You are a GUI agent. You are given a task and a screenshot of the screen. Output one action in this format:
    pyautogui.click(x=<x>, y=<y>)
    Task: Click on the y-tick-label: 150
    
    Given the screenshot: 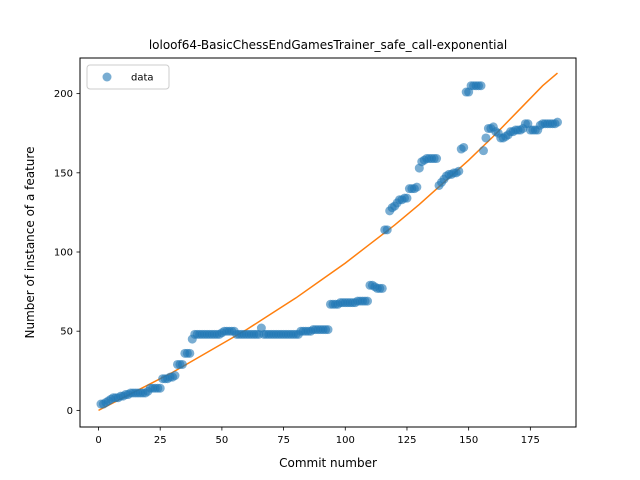 What is the action you would take?
    pyautogui.click(x=63, y=173)
    